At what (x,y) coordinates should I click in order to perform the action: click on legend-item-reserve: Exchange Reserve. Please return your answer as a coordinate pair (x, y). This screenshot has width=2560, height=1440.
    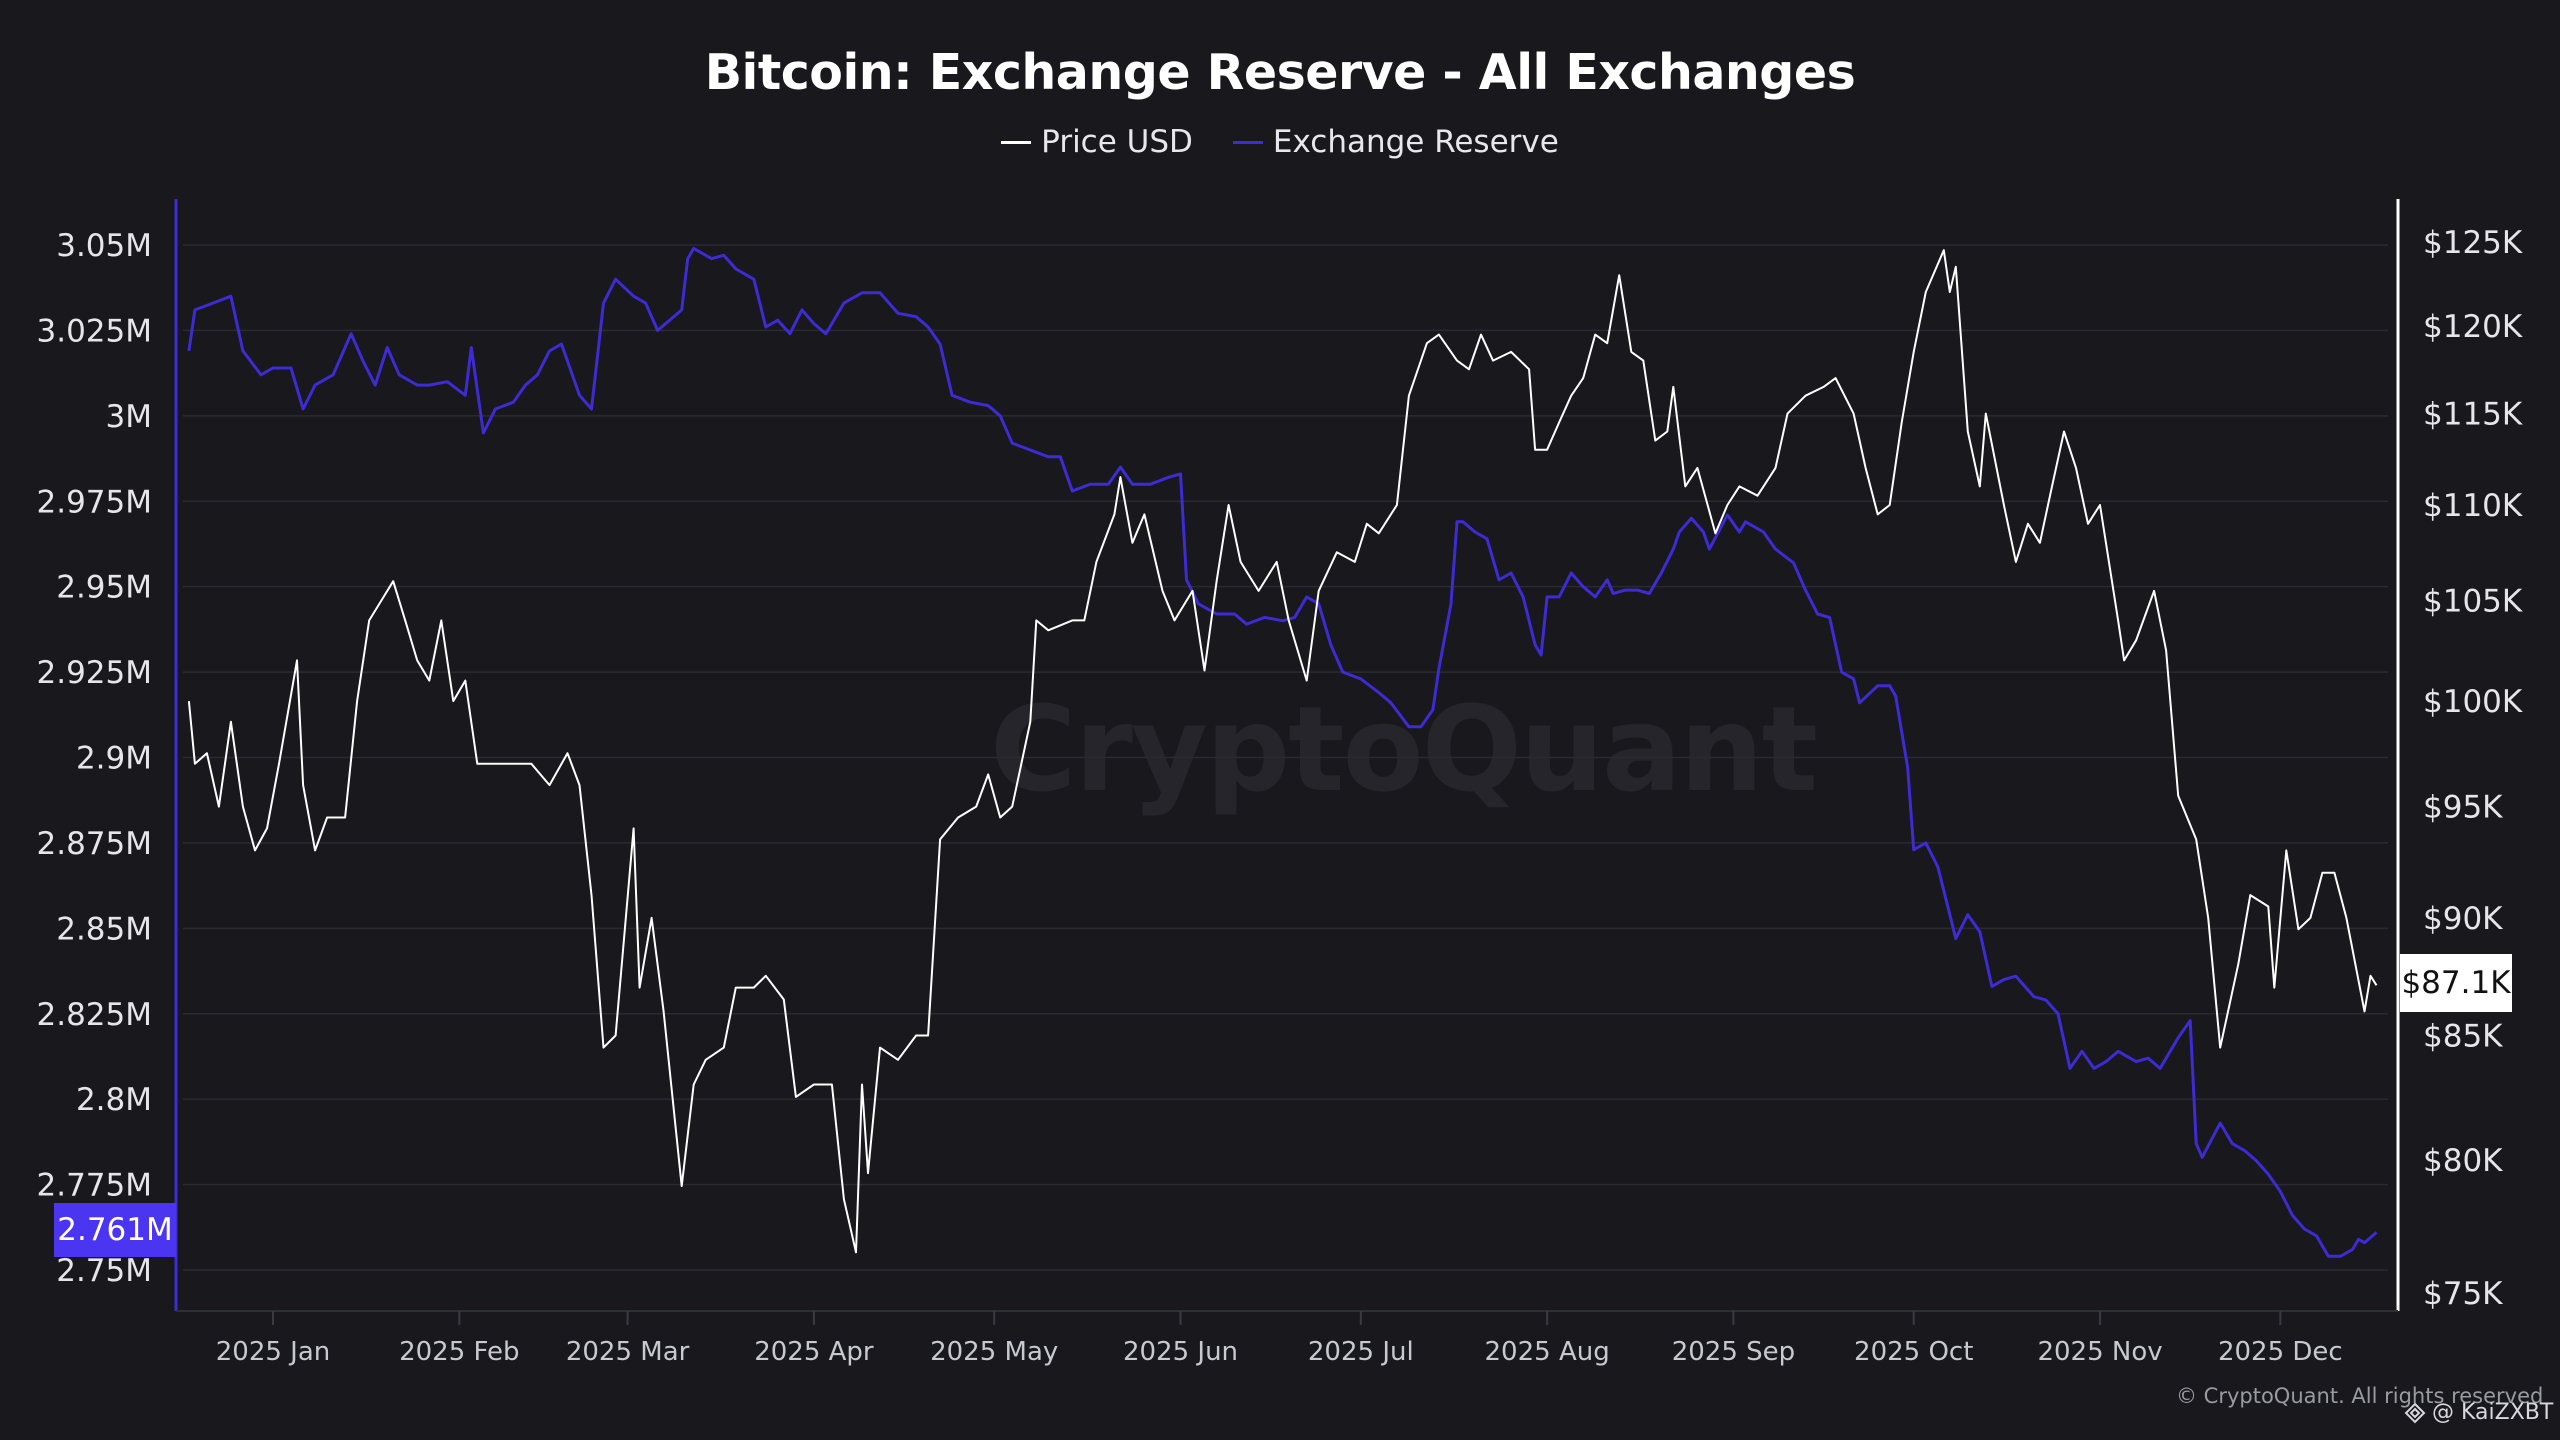
    Looking at the image, I should click on (1395, 142).